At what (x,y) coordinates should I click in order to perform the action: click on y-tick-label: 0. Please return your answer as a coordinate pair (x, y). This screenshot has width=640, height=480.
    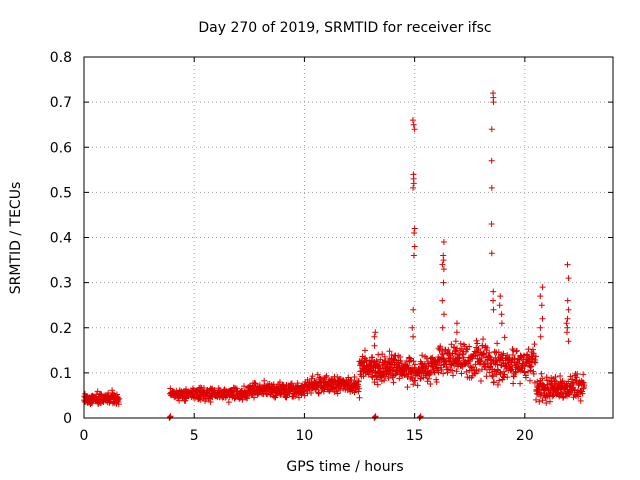
    Looking at the image, I should click on (67, 419).